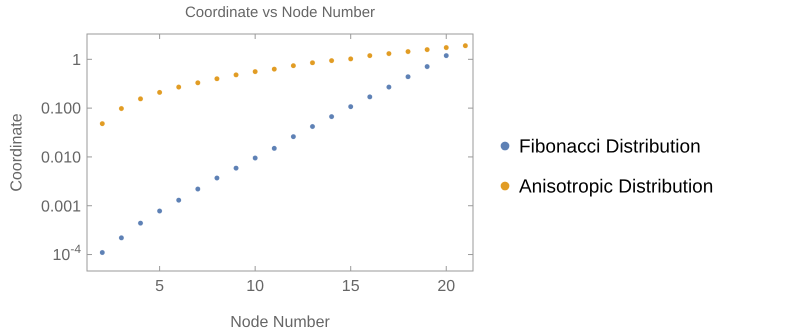 The width and height of the screenshot is (789, 335). What do you see at coordinates (280, 322) in the screenshot?
I see `x-axis-title: Node Number` at bounding box center [280, 322].